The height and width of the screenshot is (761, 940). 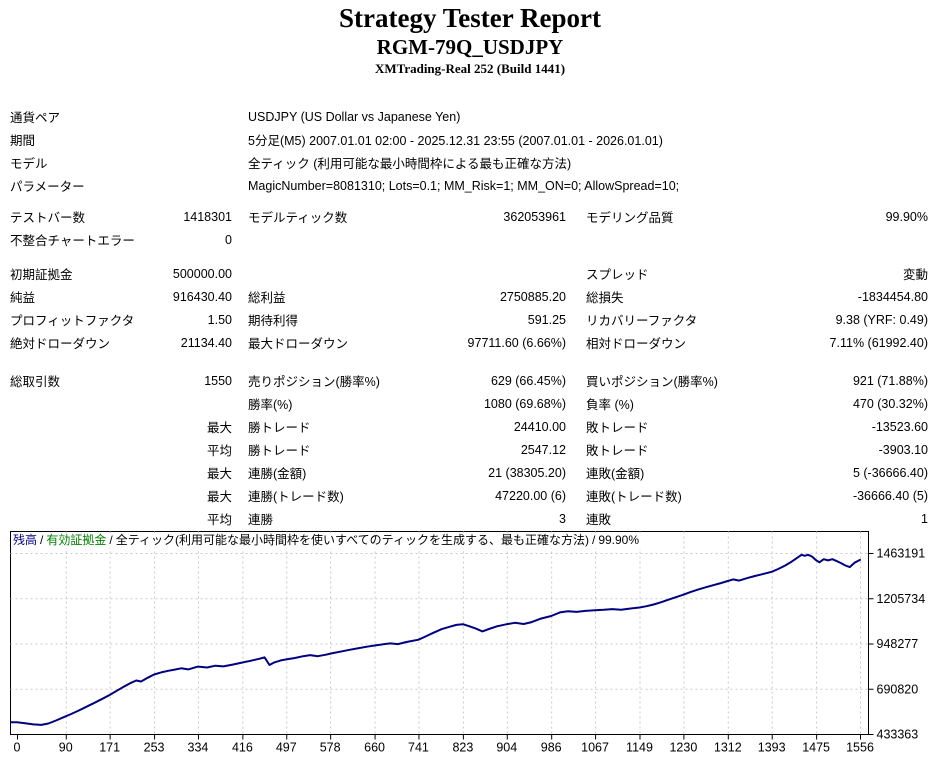 What do you see at coordinates (296, 497) in the screenshot?
I see `stat-label: 連勝(トレード数)` at bounding box center [296, 497].